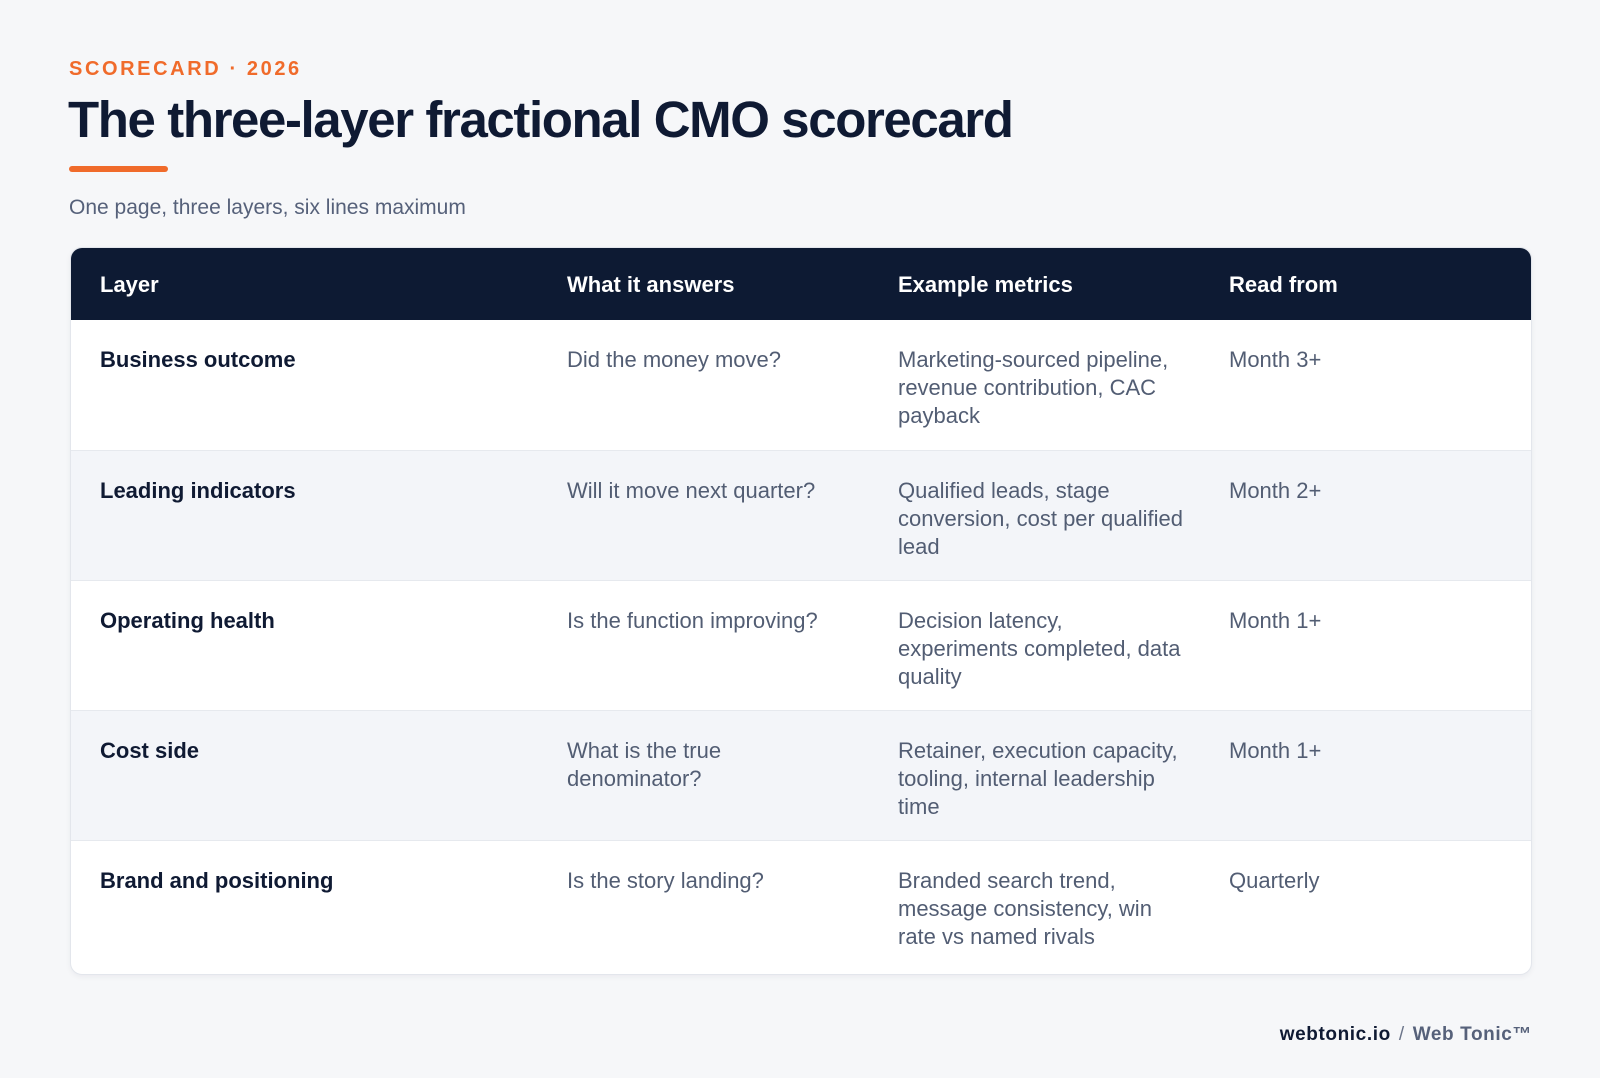 The height and width of the screenshot is (1078, 1600). Describe the element at coordinates (217, 880) in the screenshot. I see `cell-layer: Brand and positioning` at that location.